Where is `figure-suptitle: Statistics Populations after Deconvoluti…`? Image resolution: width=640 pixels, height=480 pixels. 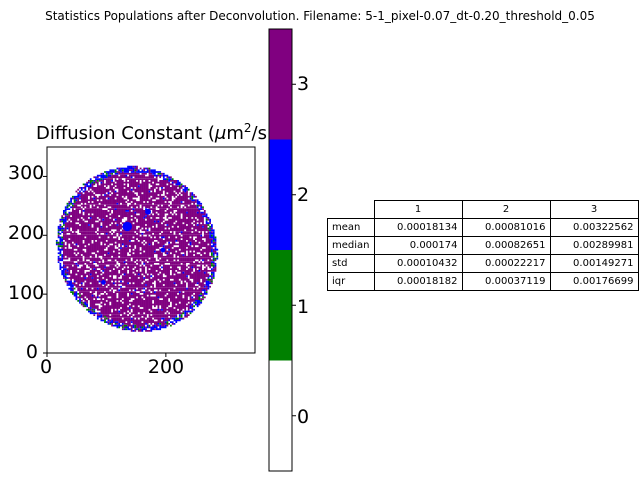 figure-suptitle: Statistics Populations after Deconvoluti… is located at coordinates (320, 16).